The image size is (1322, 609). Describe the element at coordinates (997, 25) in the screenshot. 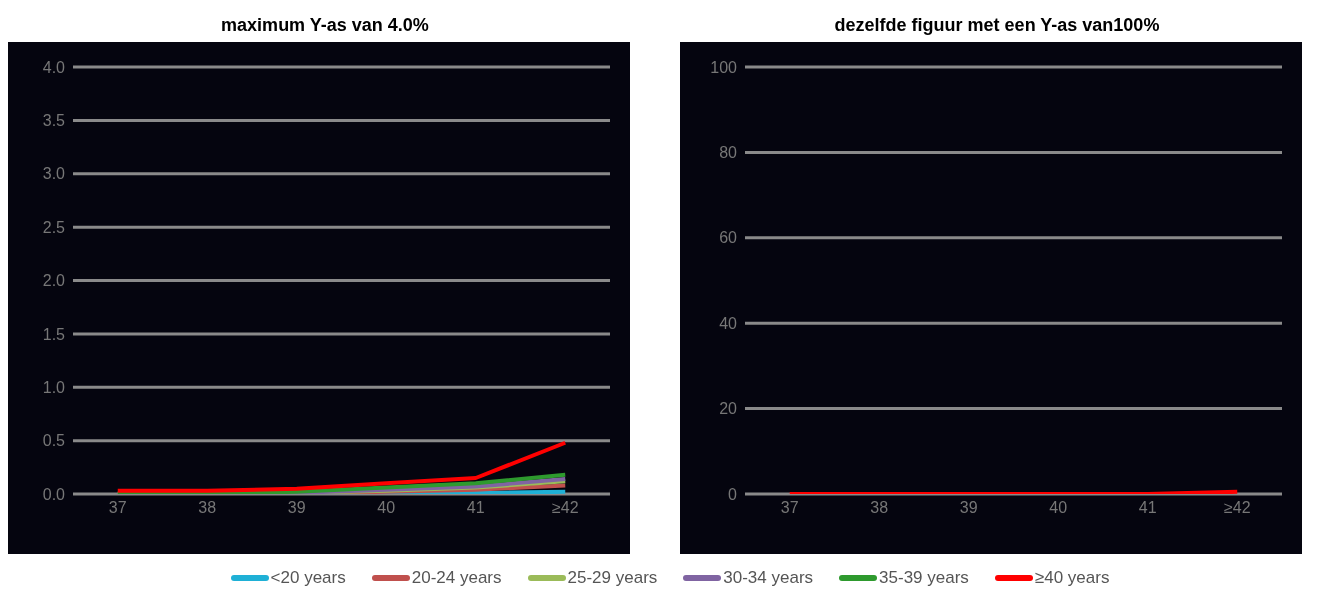

I see `chart-title: dezelfde figuur met een Y-as van100%` at that location.